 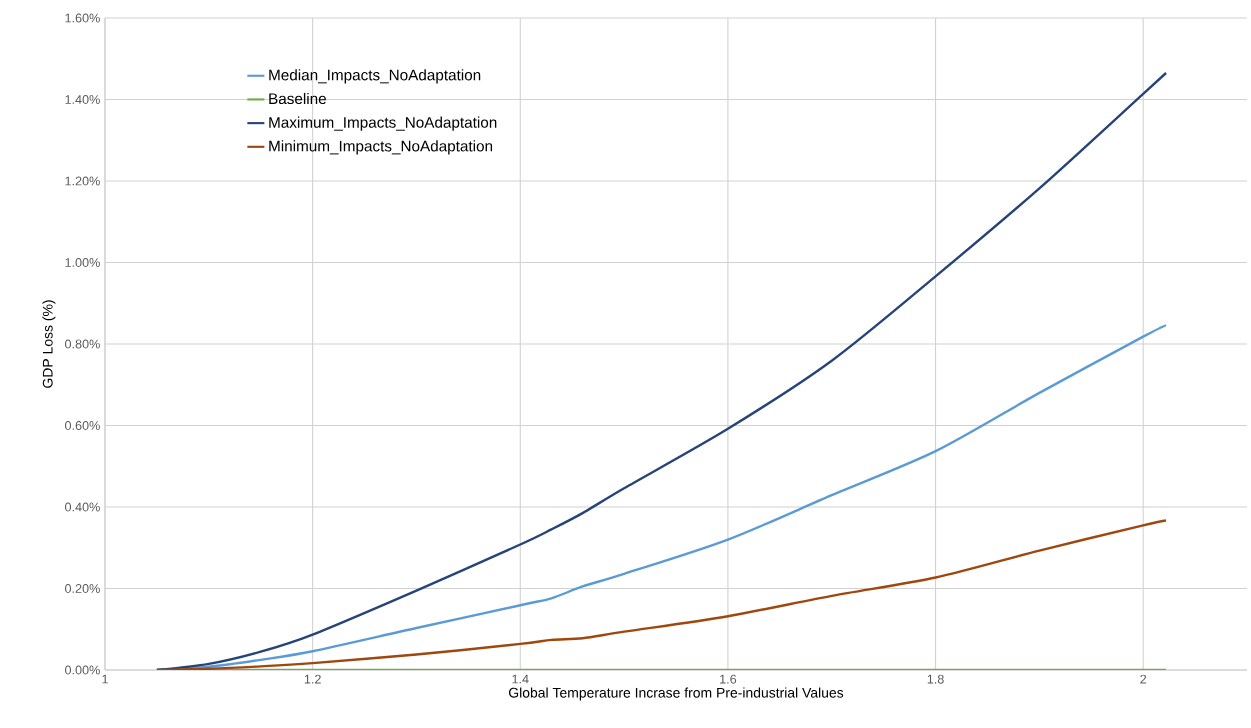 I want to click on x-tick-label: 2, so click(x=1143, y=679).